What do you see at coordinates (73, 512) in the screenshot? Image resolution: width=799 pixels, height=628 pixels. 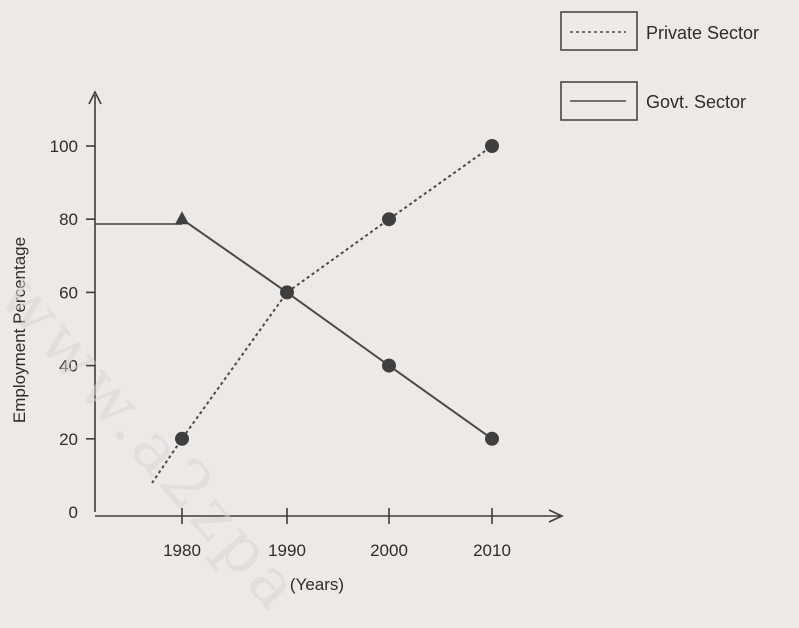 I see `y-tick-label: 0` at bounding box center [73, 512].